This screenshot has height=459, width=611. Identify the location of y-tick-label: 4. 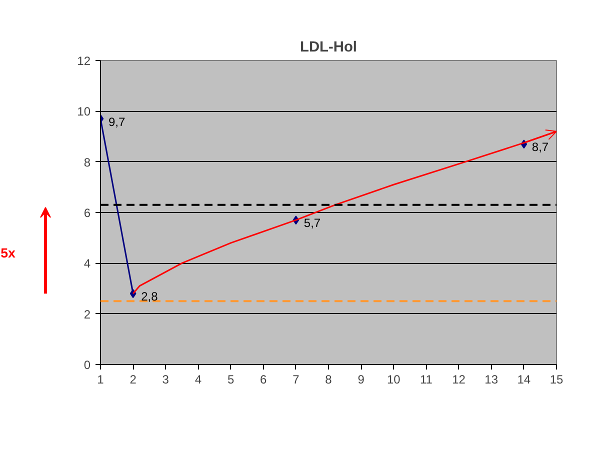
(87, 263).